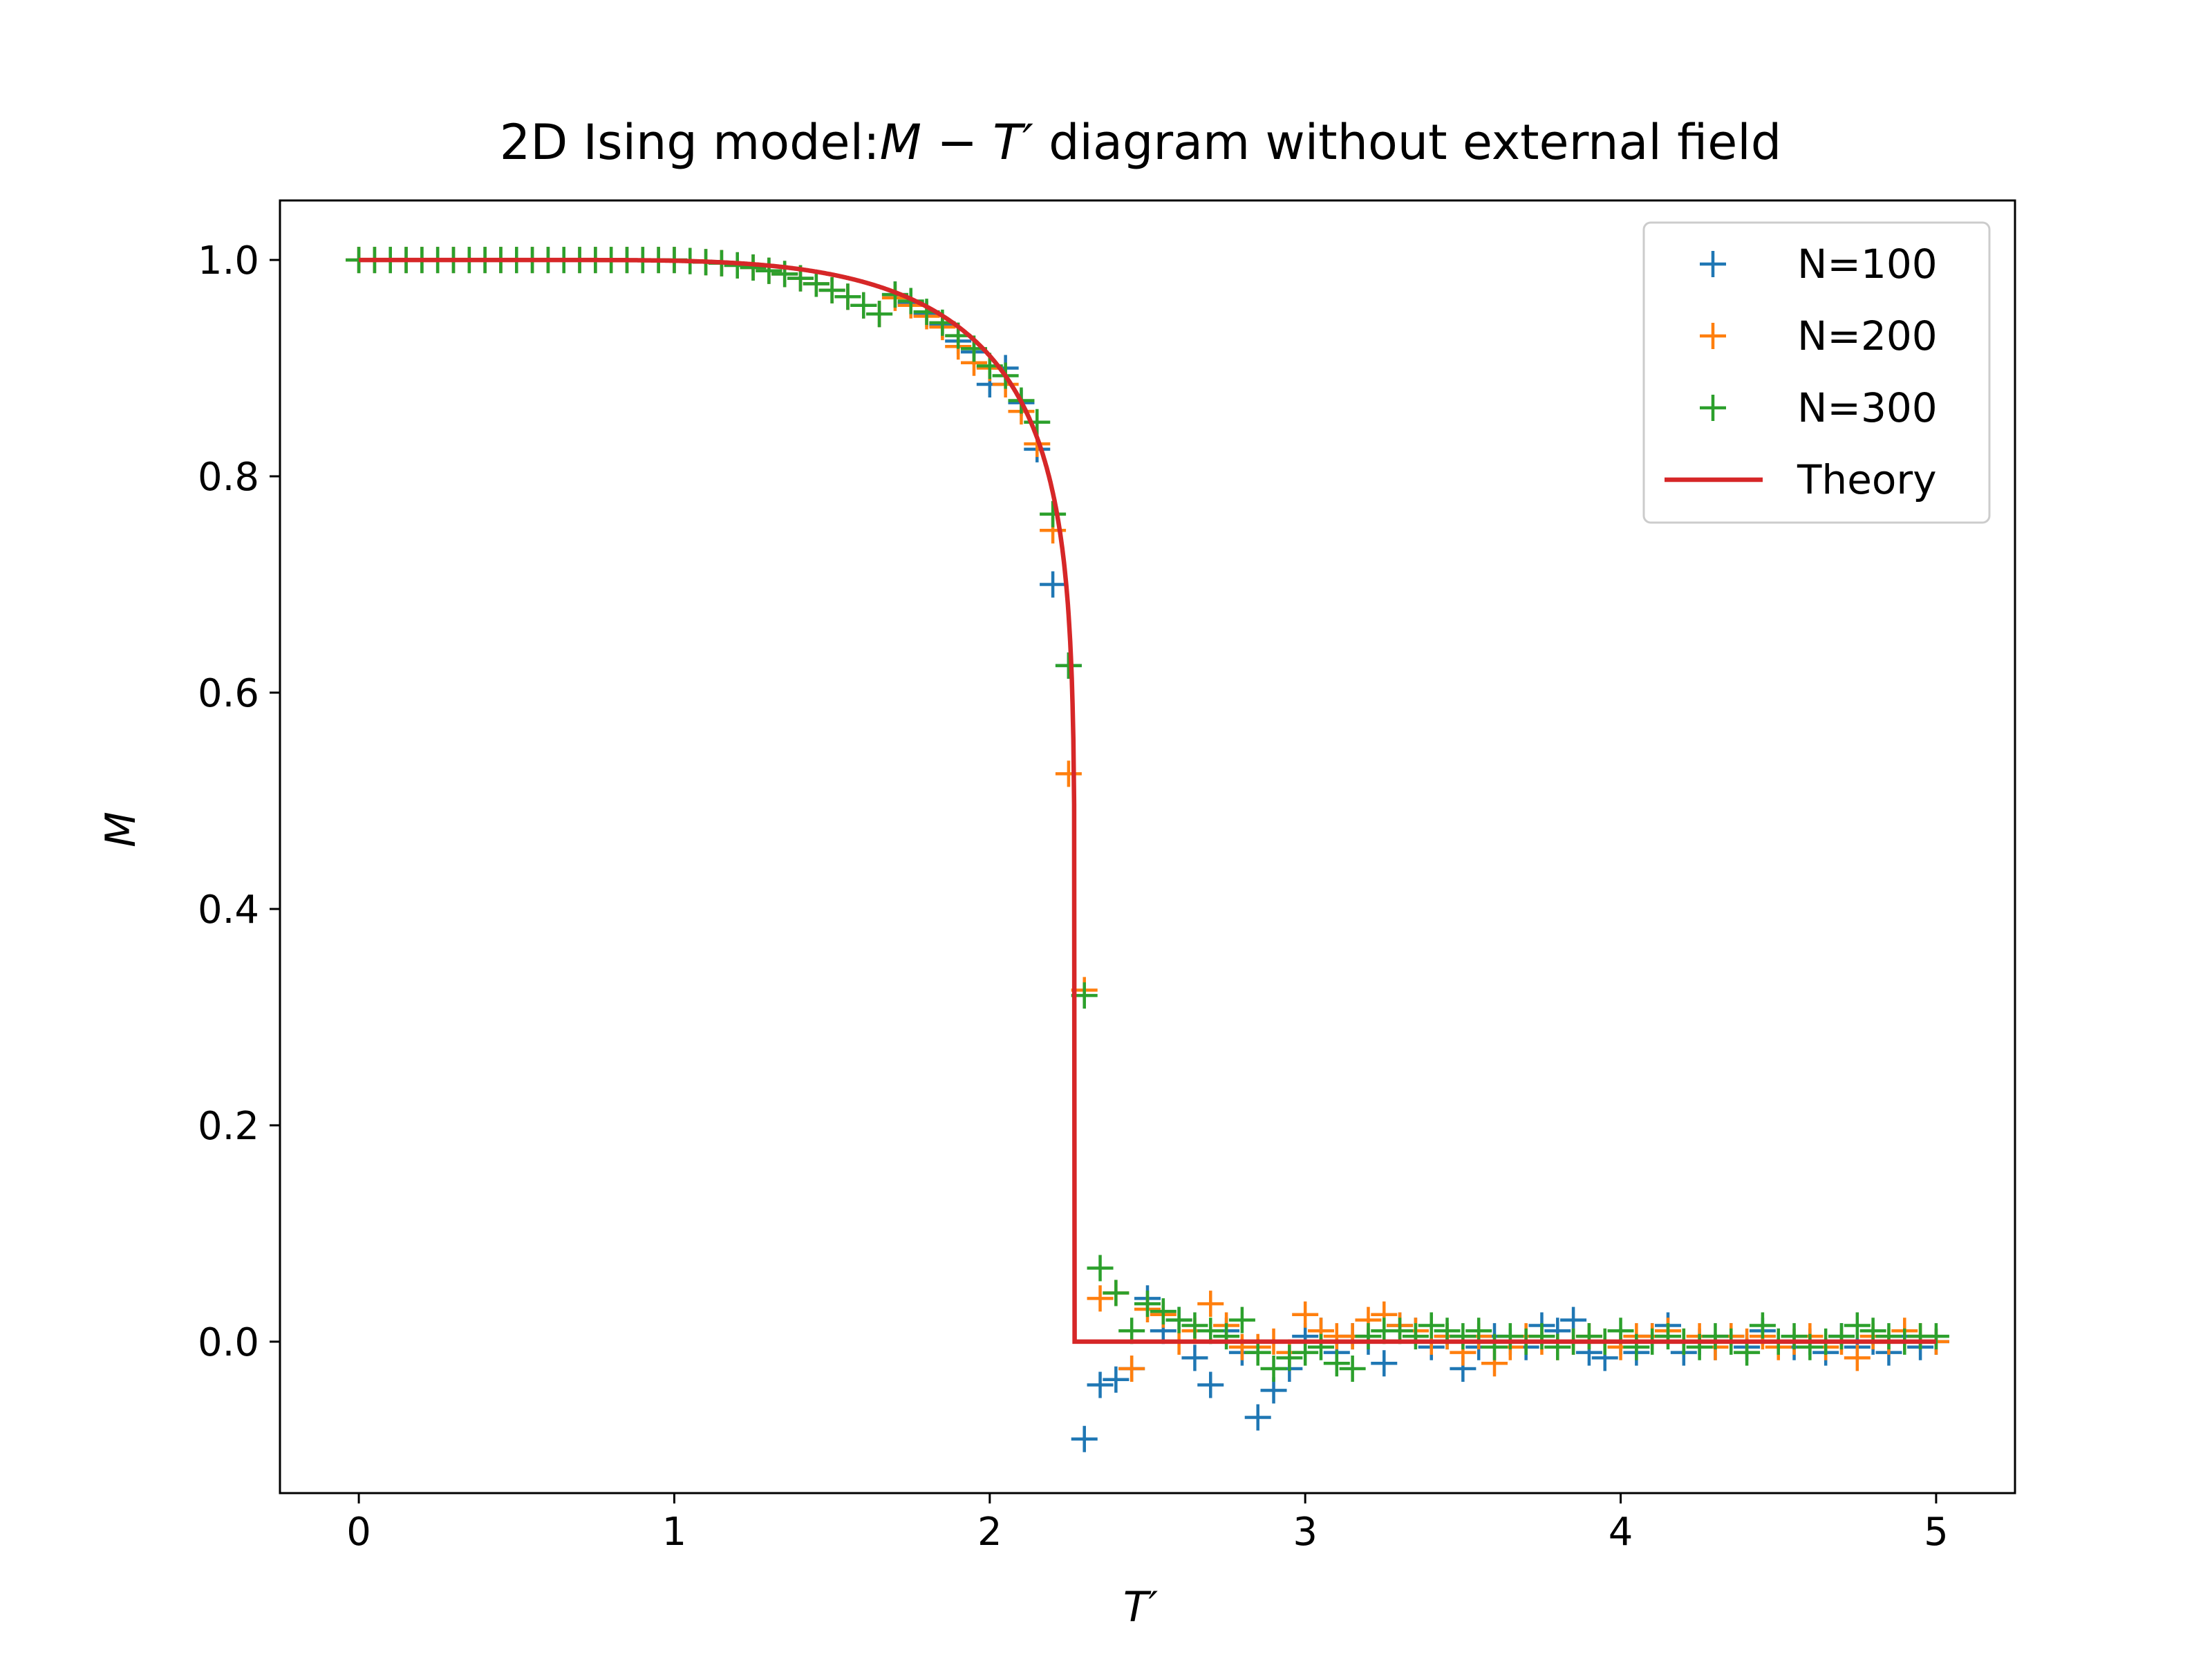  Describe the element at coordinates (990, 1532) in the screenshot. I see `x-tick-label: 2` at that location.